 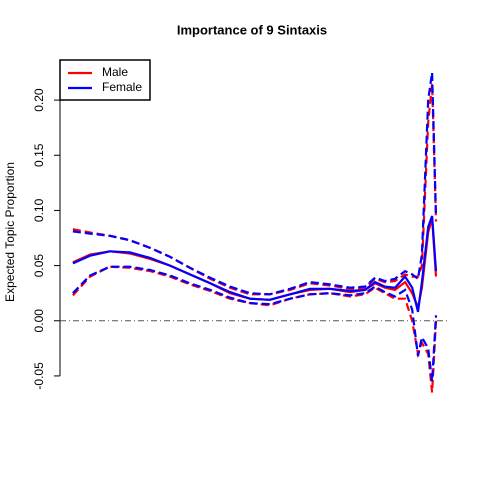 I want to click on legend-label: Male, so click(x=115, y=72).